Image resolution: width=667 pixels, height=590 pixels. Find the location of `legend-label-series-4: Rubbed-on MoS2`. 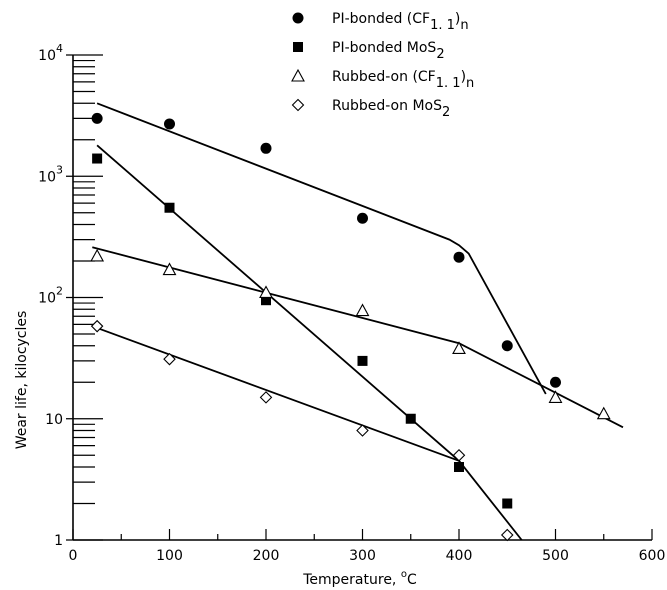

legend-label-series-4: Rubbed-on MoS2 is located at coordinates (391, 109).